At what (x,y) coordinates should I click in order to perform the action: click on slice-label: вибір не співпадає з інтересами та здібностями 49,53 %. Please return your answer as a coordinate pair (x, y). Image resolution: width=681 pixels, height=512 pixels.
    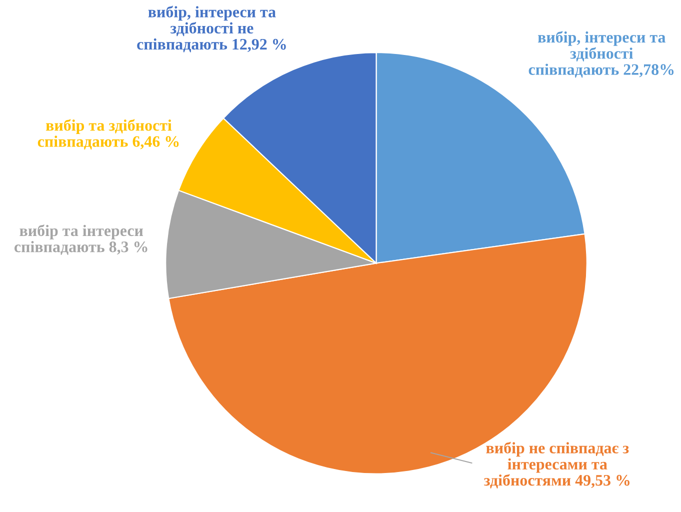
    Looking at the image, I should click on (557, 465).